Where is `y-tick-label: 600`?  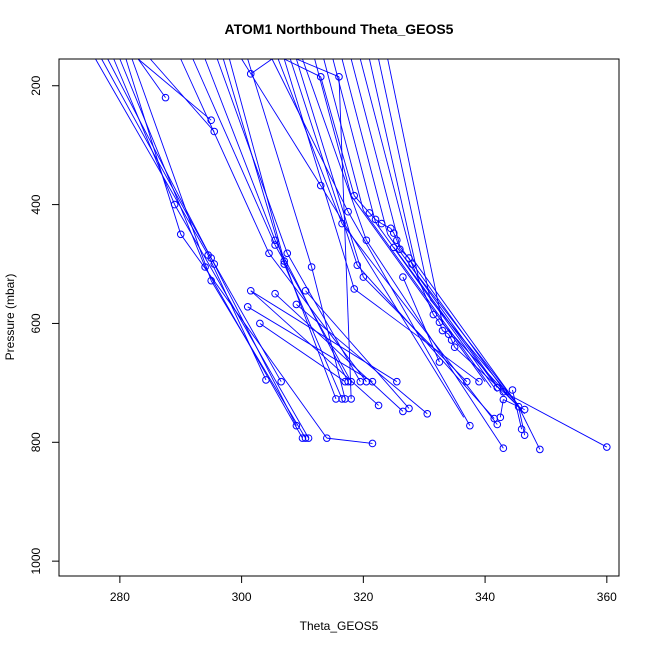
y-tick-label: 600 is located at coordinates (36, 323).